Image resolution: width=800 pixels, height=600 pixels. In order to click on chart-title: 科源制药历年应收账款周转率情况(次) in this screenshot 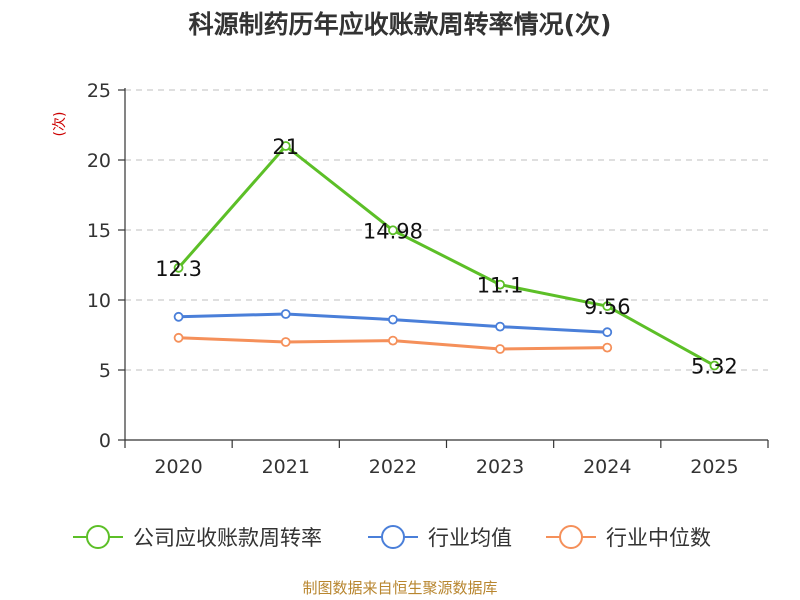, I will do `click(400, 24)`.